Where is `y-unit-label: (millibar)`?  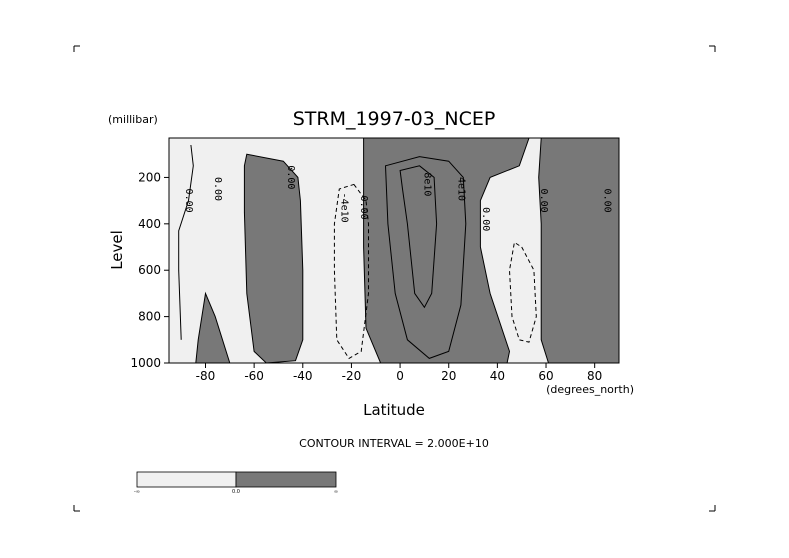 y-unit-label: (millibar) is located at coordinates (133, 119).